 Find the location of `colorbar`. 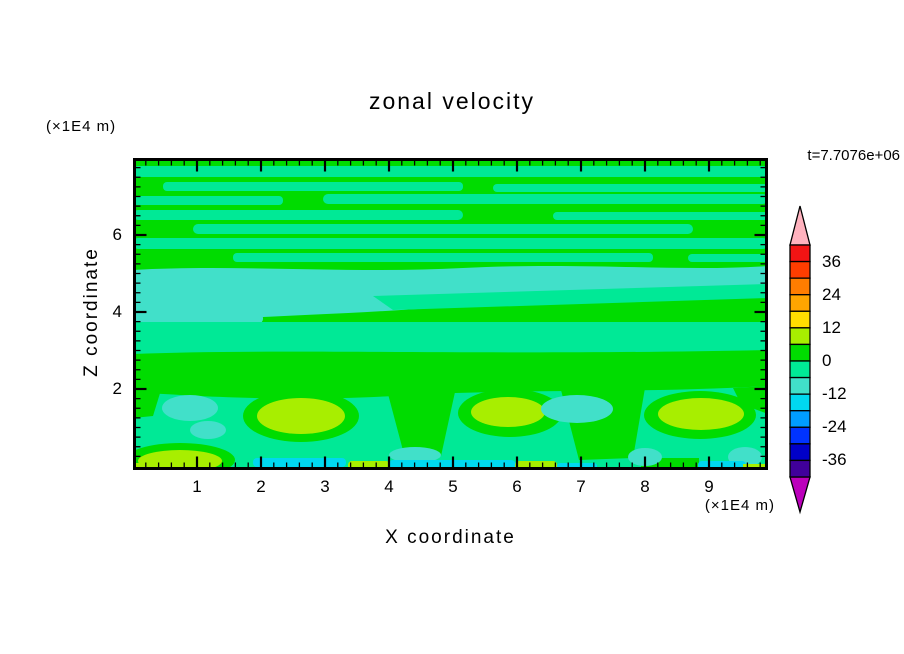

colorbar is located at coordinates (800, 360).